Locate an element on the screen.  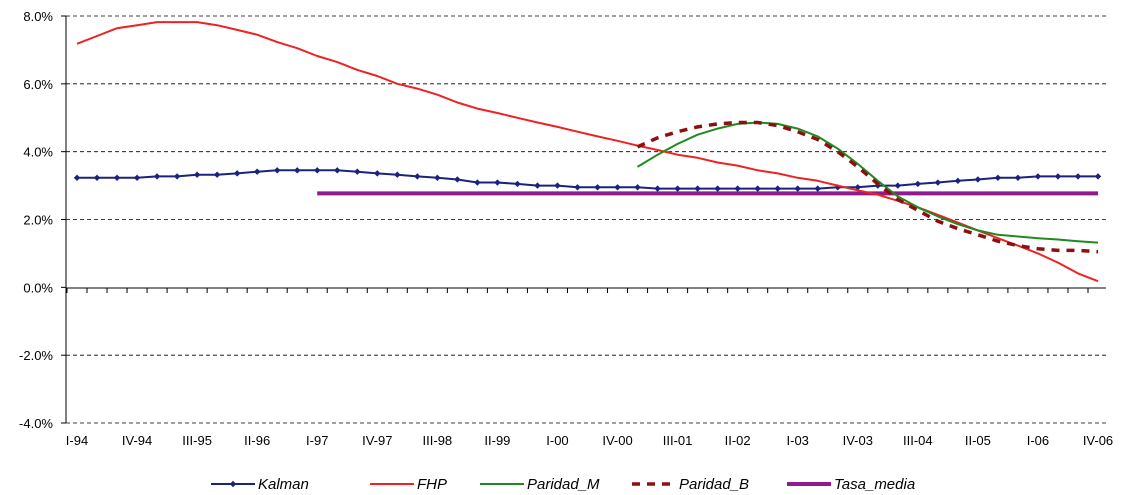
x-tick-label: II-96 is located at coordinates (257, 440).